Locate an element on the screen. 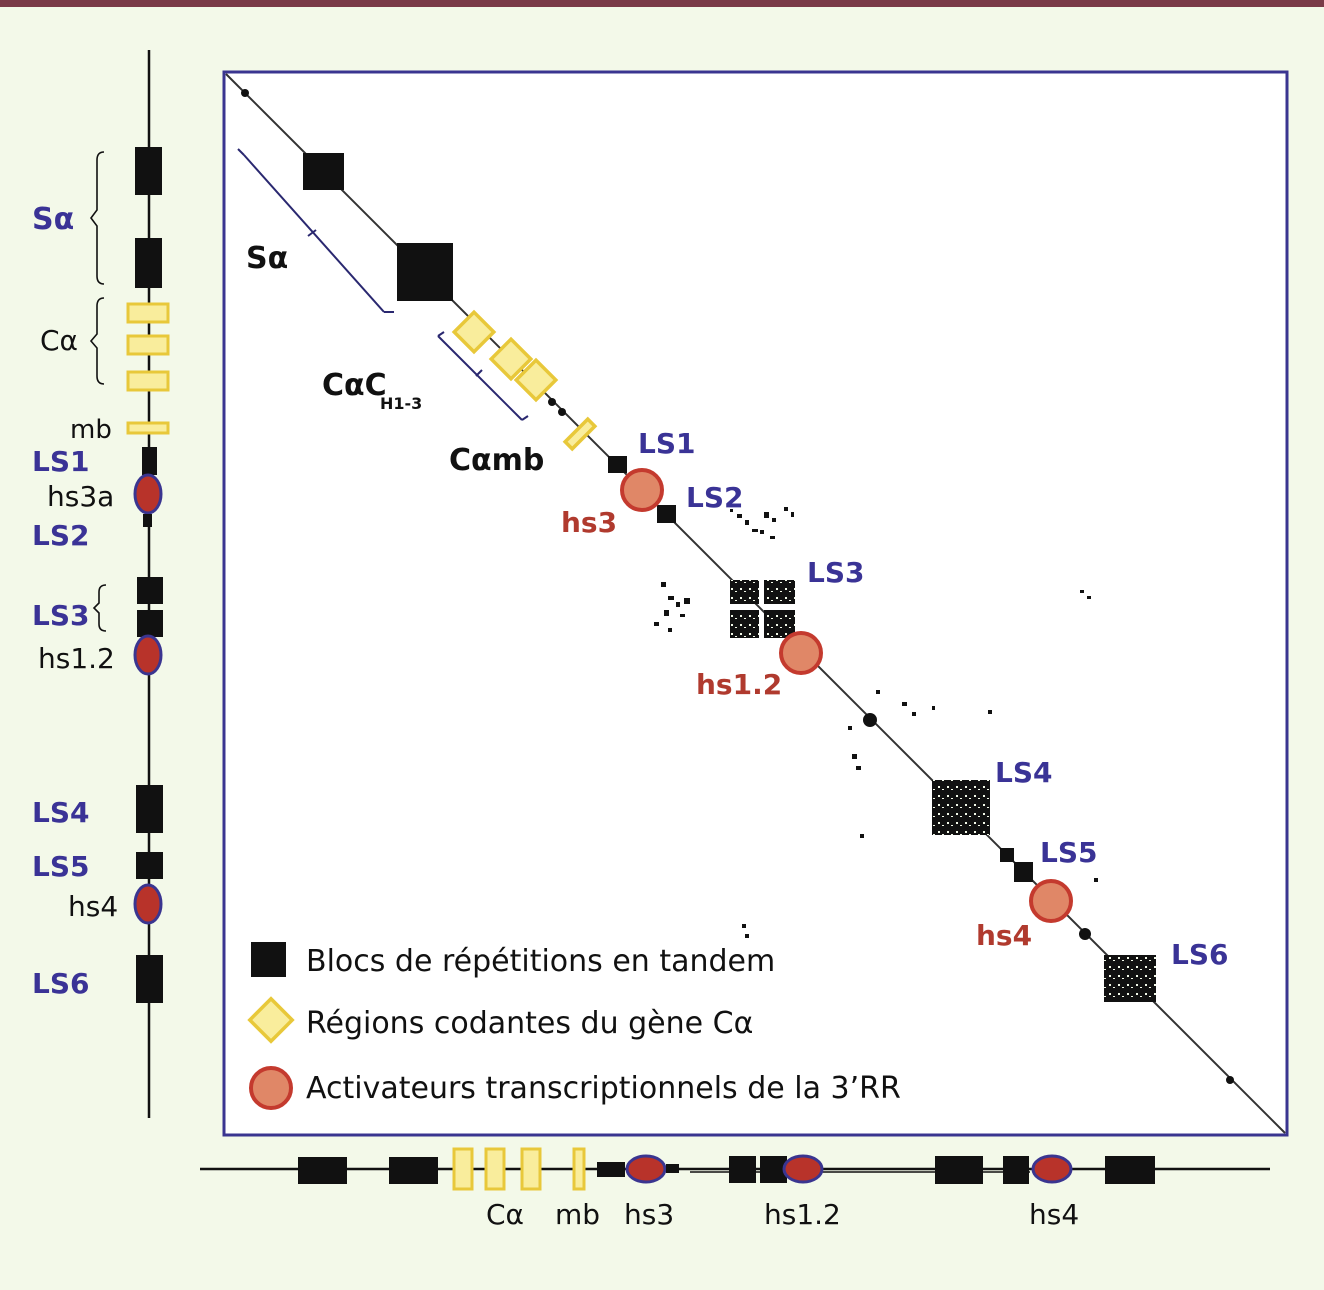 The height and width of the screenshot is (1290, 1324). bottom-block-ls1 is located at coordinates (611, 1169).